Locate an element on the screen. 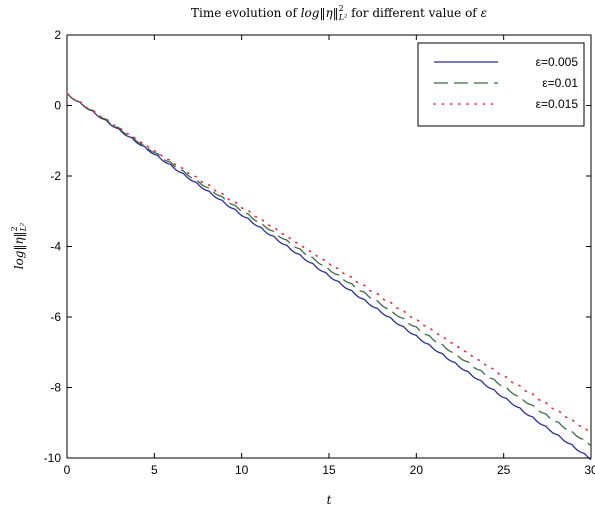 The image size is (595, 507). y-tick-label: 0 is located at coordinates (57, 106).